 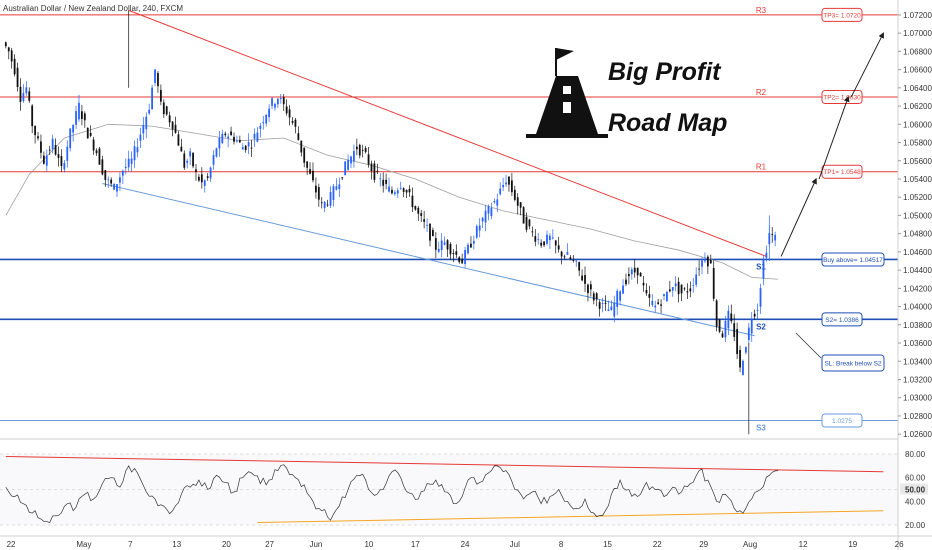 I want to click on level-box-s1, so click(x=853, y=259).